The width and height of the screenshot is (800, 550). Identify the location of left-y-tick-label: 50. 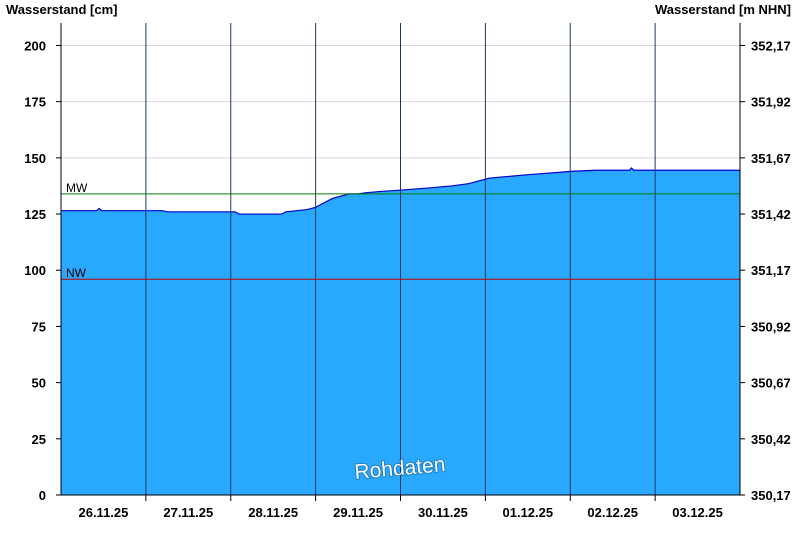
(39, 383).